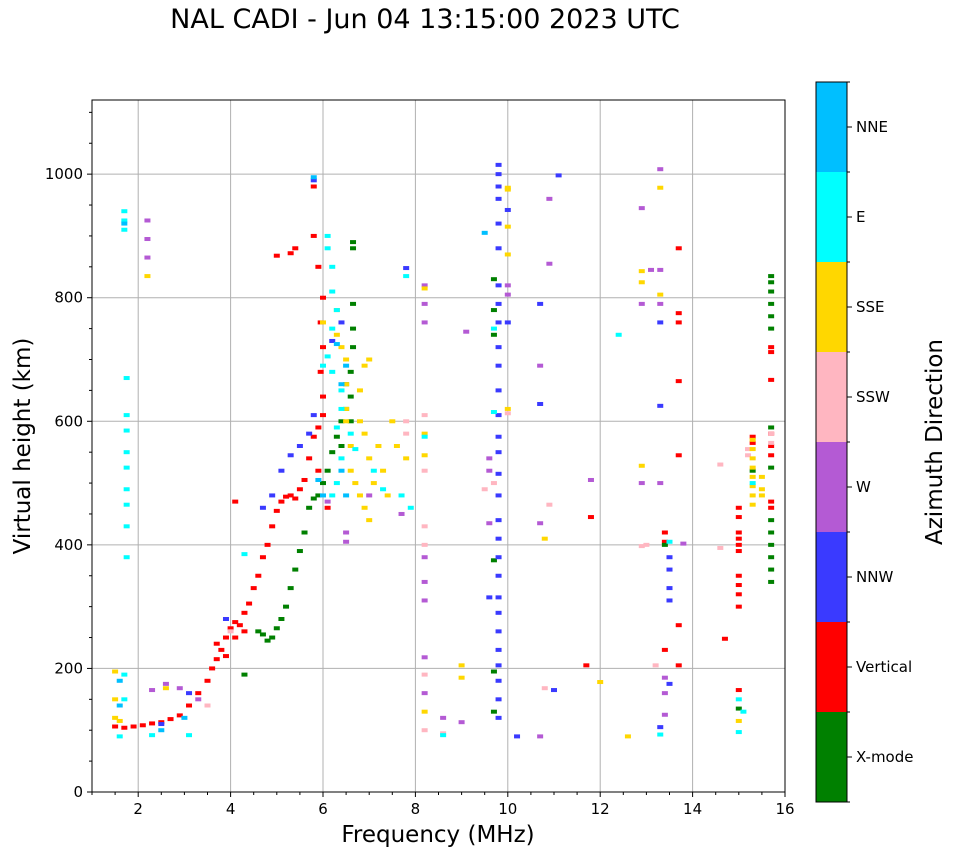 The height and width of the screenshot is (857, 958). What do you see at coordinates (68, 668) in the screenshot?
I see `y-tick-label: 200` at bounding box center [68, 668].